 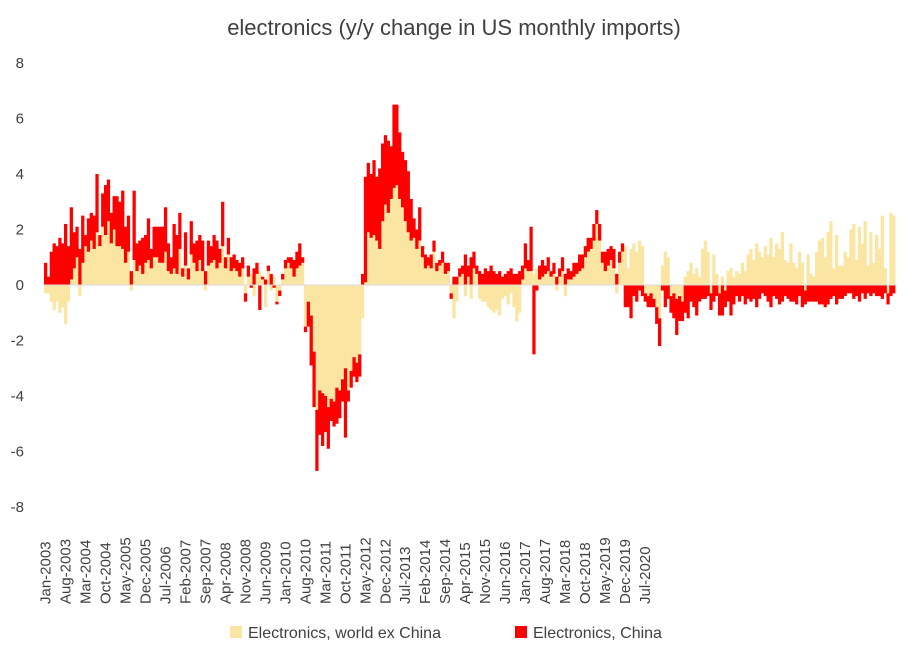 What do you see at coordinates (17, 396) in the screenshot?
I see `y-tick-label: -4` at bounding box center [17, 396].